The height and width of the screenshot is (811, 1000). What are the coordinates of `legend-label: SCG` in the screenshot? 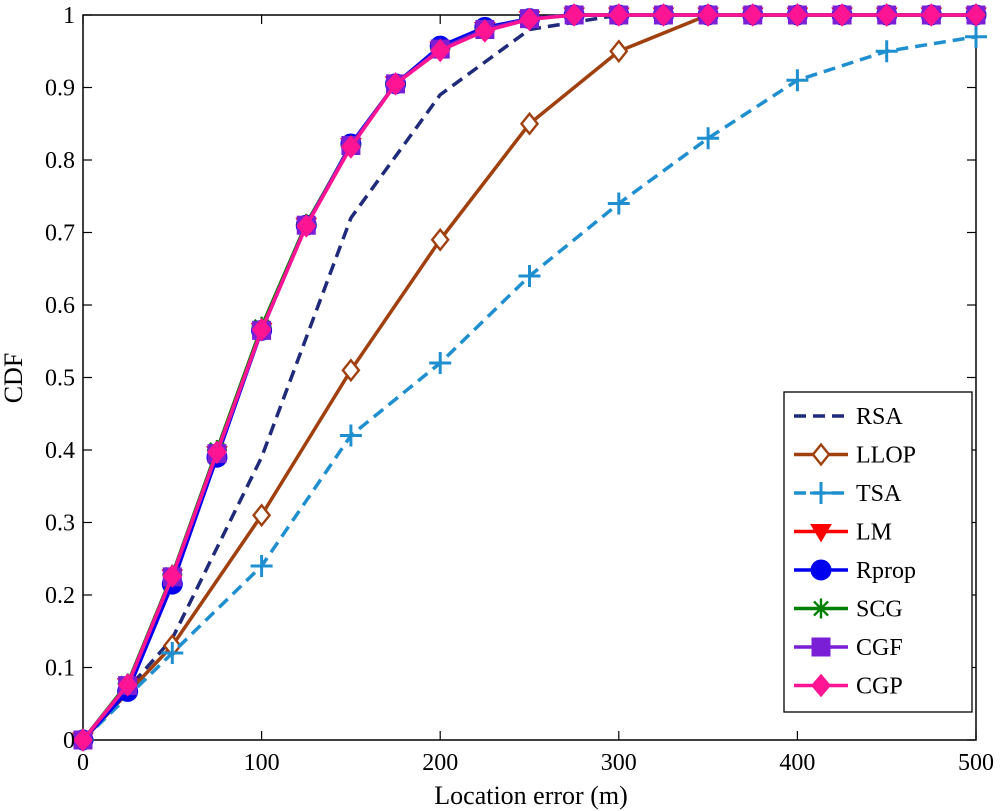 It's located at (879, 610).